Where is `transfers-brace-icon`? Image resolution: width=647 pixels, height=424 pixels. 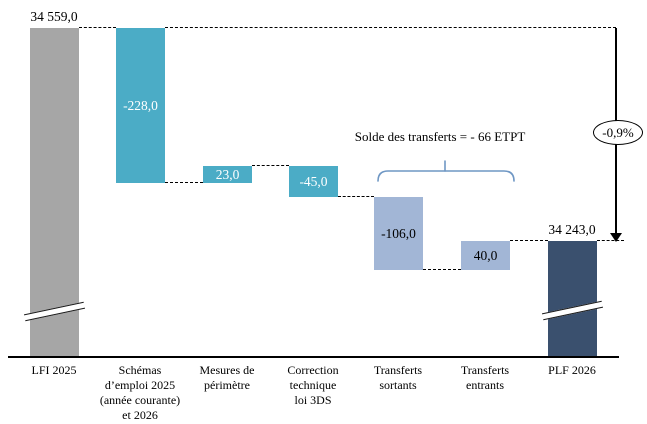 transfers-brace-icon is located at coordinates (446, 171).